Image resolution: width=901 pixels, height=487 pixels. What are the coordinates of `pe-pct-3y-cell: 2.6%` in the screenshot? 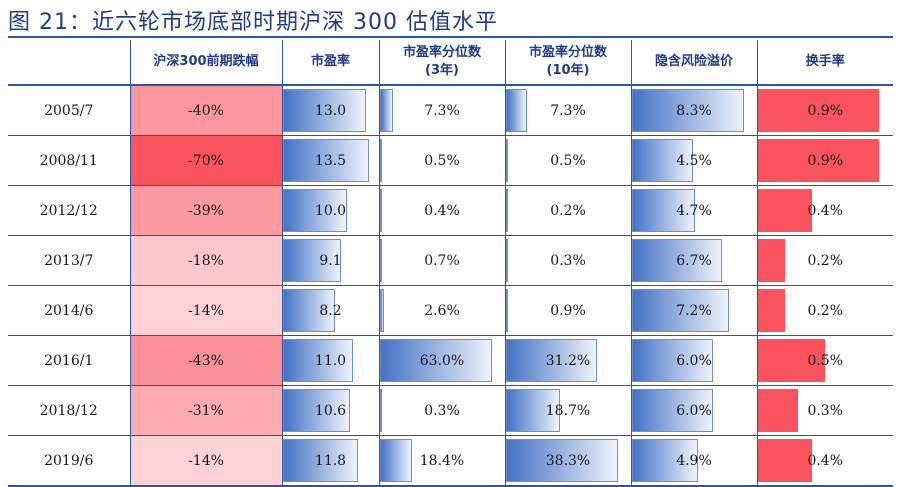 It's located at (441, 310).